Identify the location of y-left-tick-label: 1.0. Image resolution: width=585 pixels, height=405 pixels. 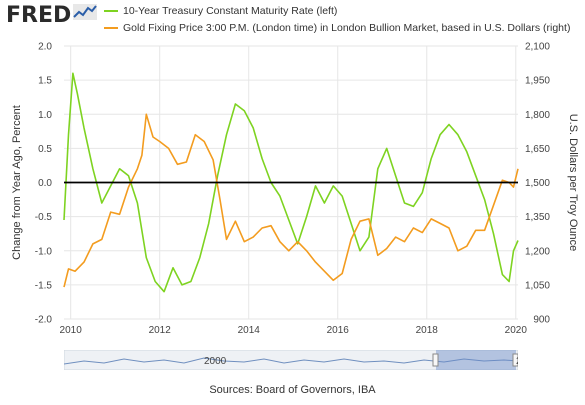
(45, 115).